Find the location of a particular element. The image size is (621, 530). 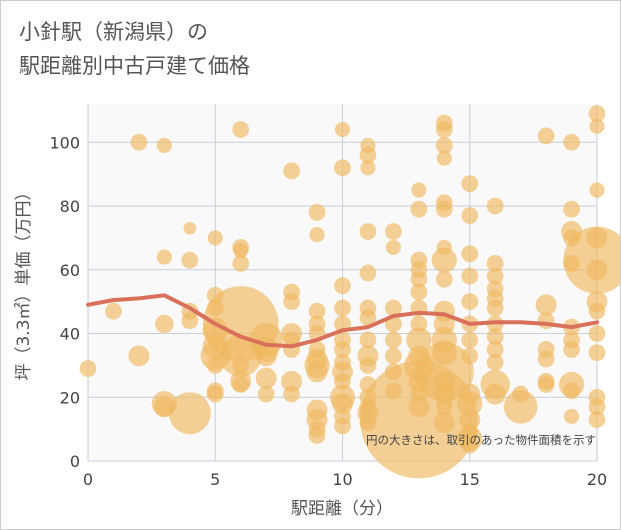

y-axis-ticks: 0 20 40 60 80 100 is located at coordinates (64, 302).